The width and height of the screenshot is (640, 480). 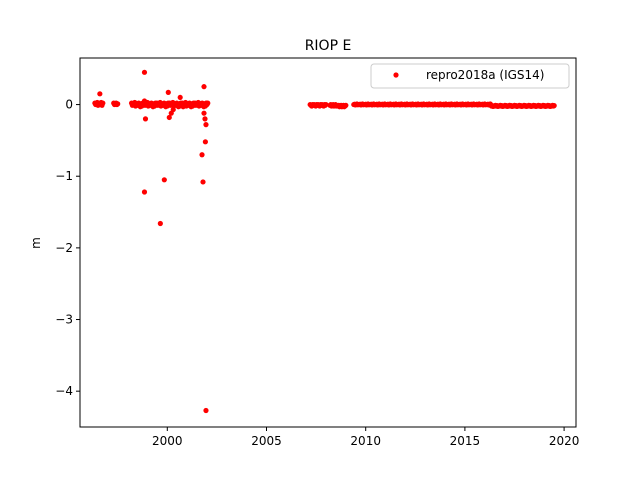 I want to click on y-axis-ticks: 0 −1 −2 −3 −4, so click(x=67, y=248).